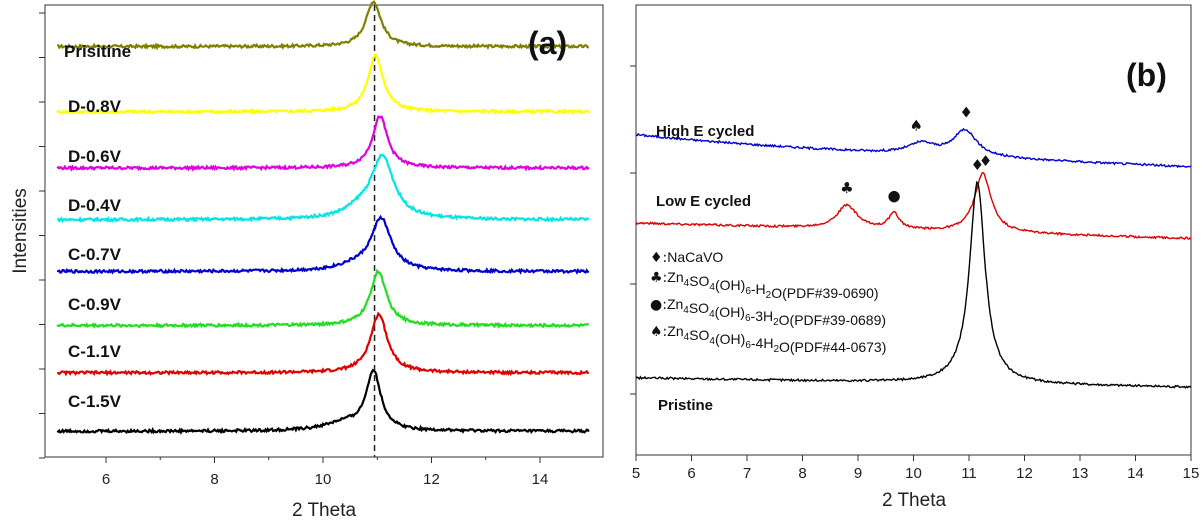  I want to click on legend-text: NaCaVO, so click(695, 257).